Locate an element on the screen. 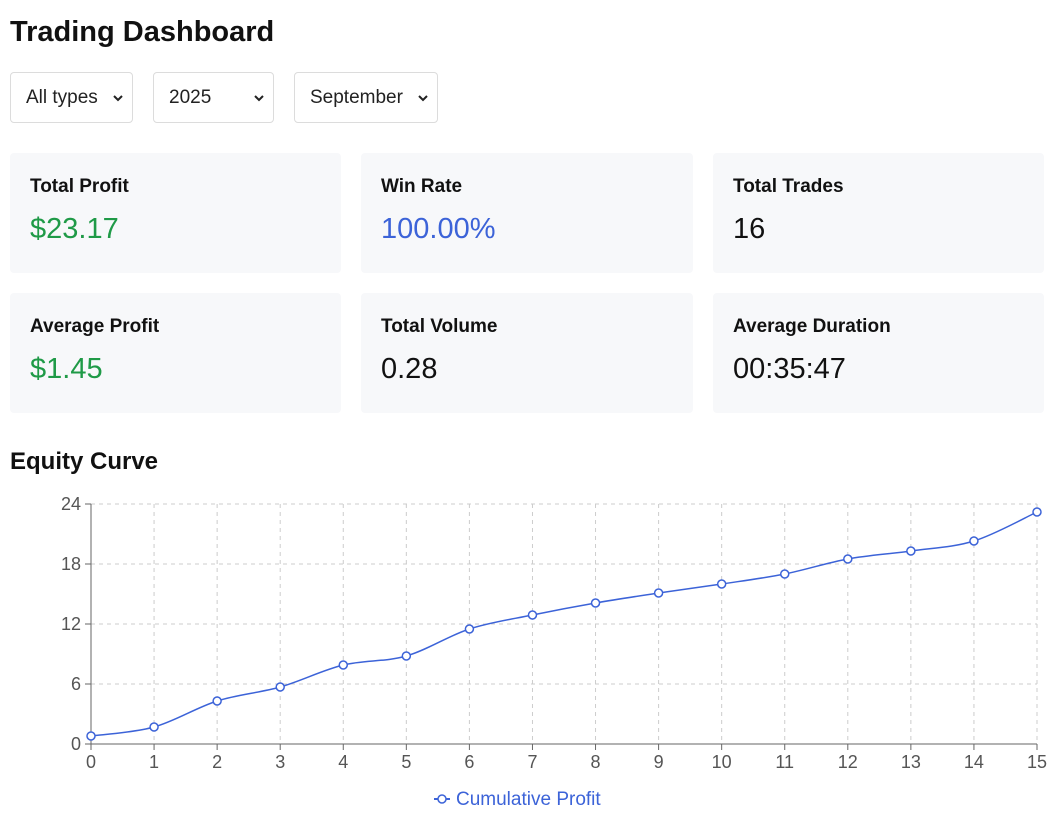 Image resolution: width=1054 pixels, height=825 pixels. stat-card-total-trades: Total Trades 16 is located at coordinates (878, 213).